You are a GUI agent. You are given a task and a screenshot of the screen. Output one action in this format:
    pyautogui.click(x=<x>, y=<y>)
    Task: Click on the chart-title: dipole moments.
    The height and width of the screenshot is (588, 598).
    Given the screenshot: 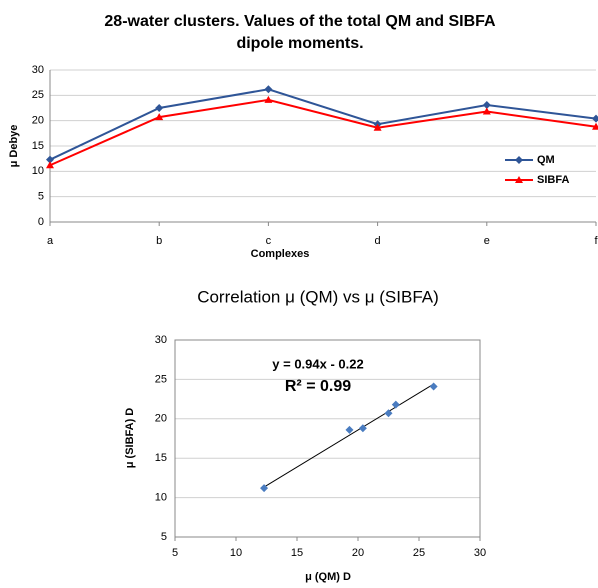 What is the action you would take?
    pyautogui.click(x=299, y=43)
    